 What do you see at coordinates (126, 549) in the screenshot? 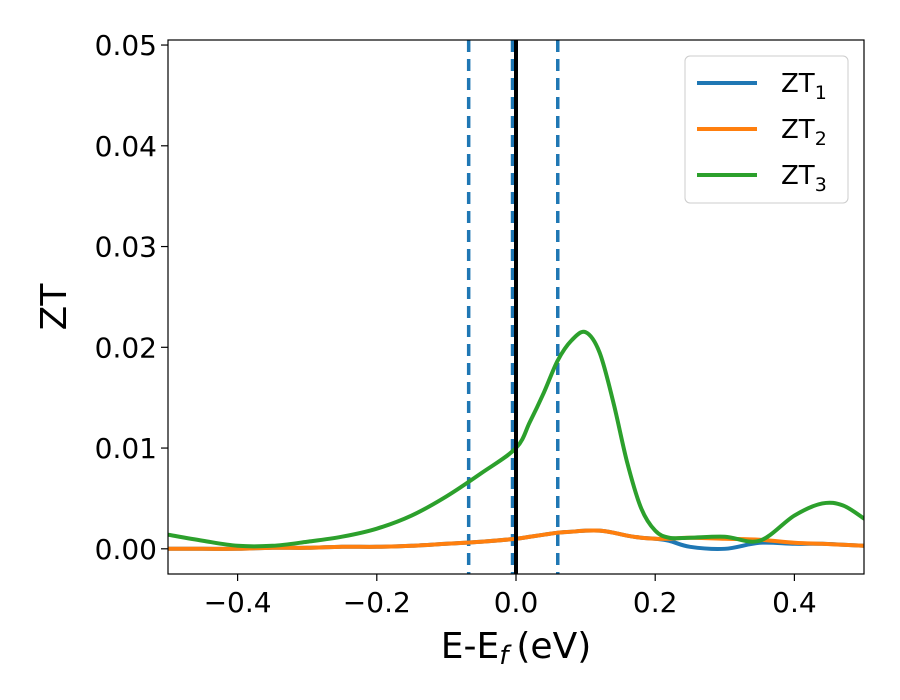
I see `y-tick-label: 0.00` at bounding box center [126, 549].